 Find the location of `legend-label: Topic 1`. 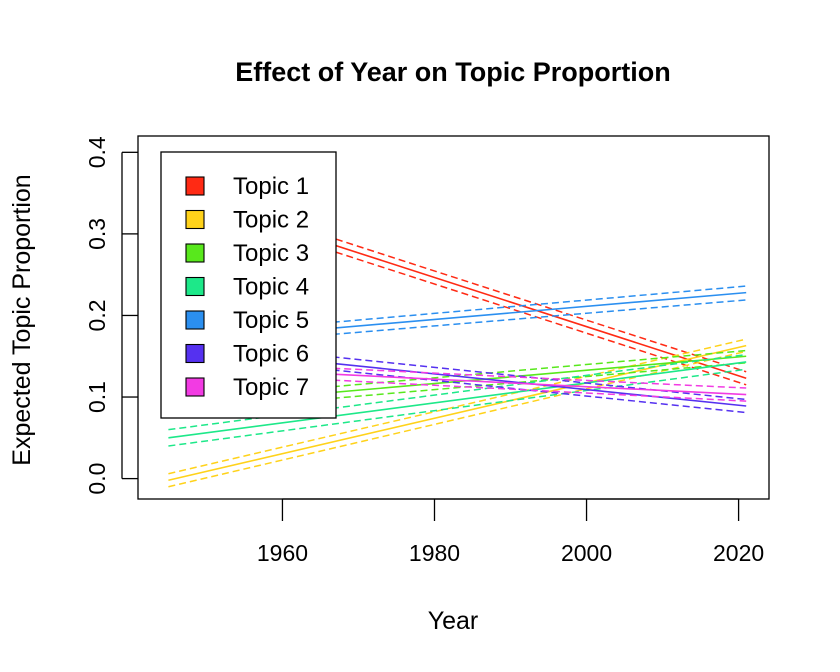

legend-label: Topic 1 is located at coordinates (271, 186).